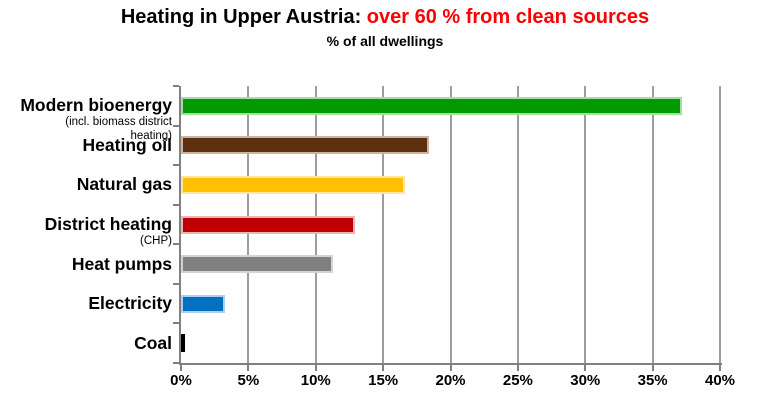 The width and height of the screenshot is (770, 400). What do you see at coordinates (517, 224) in the screenshot?
I see `gridline-25pct` at bounding box center [517, 224].